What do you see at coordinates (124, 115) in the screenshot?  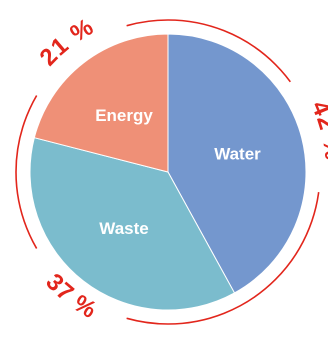 I see `slice-label-energy: Energy` at bounding box center [124, 115].